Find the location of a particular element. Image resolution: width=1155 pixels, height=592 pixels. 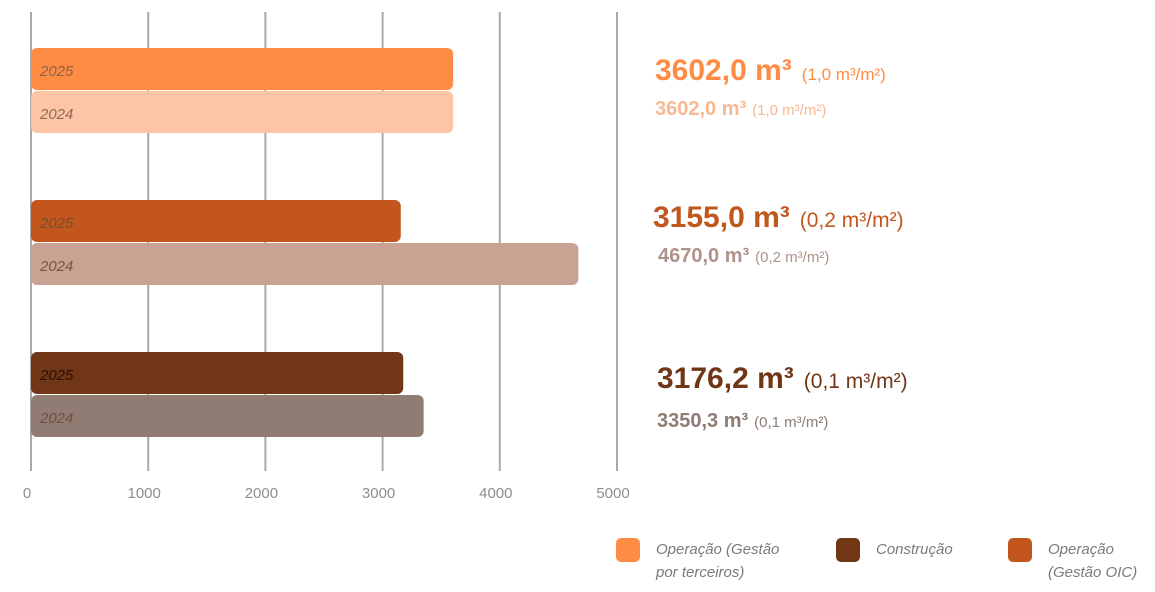

legend-item-operacao-terceiros: Operação (Gestão por terceiros) is located at coordinates (697, 561).